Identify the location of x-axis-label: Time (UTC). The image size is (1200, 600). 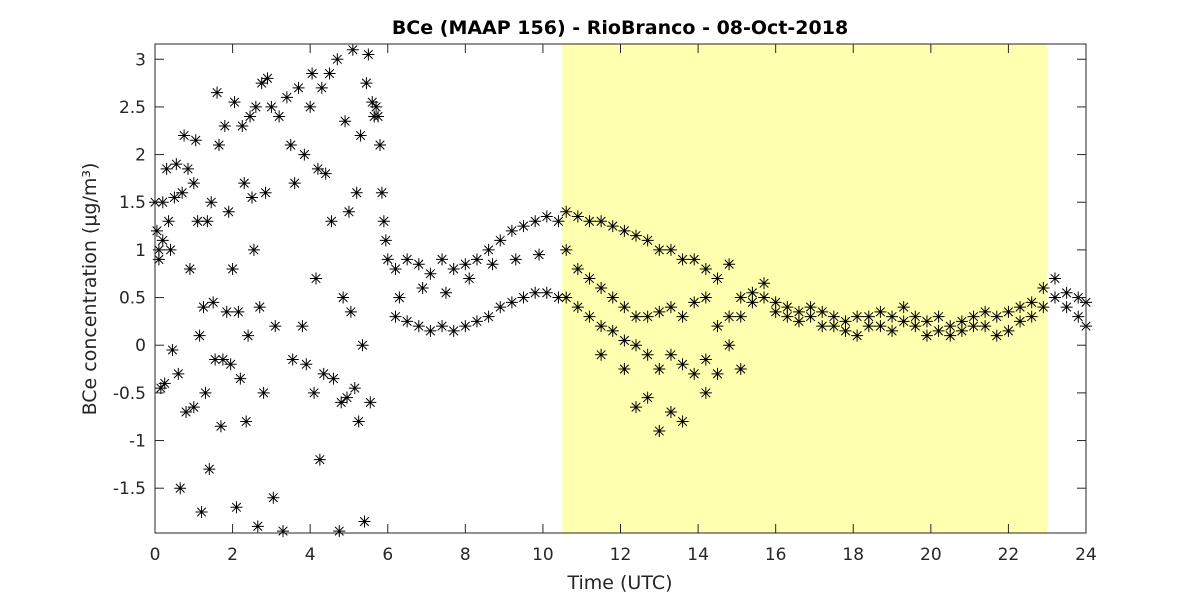
(619, 583).